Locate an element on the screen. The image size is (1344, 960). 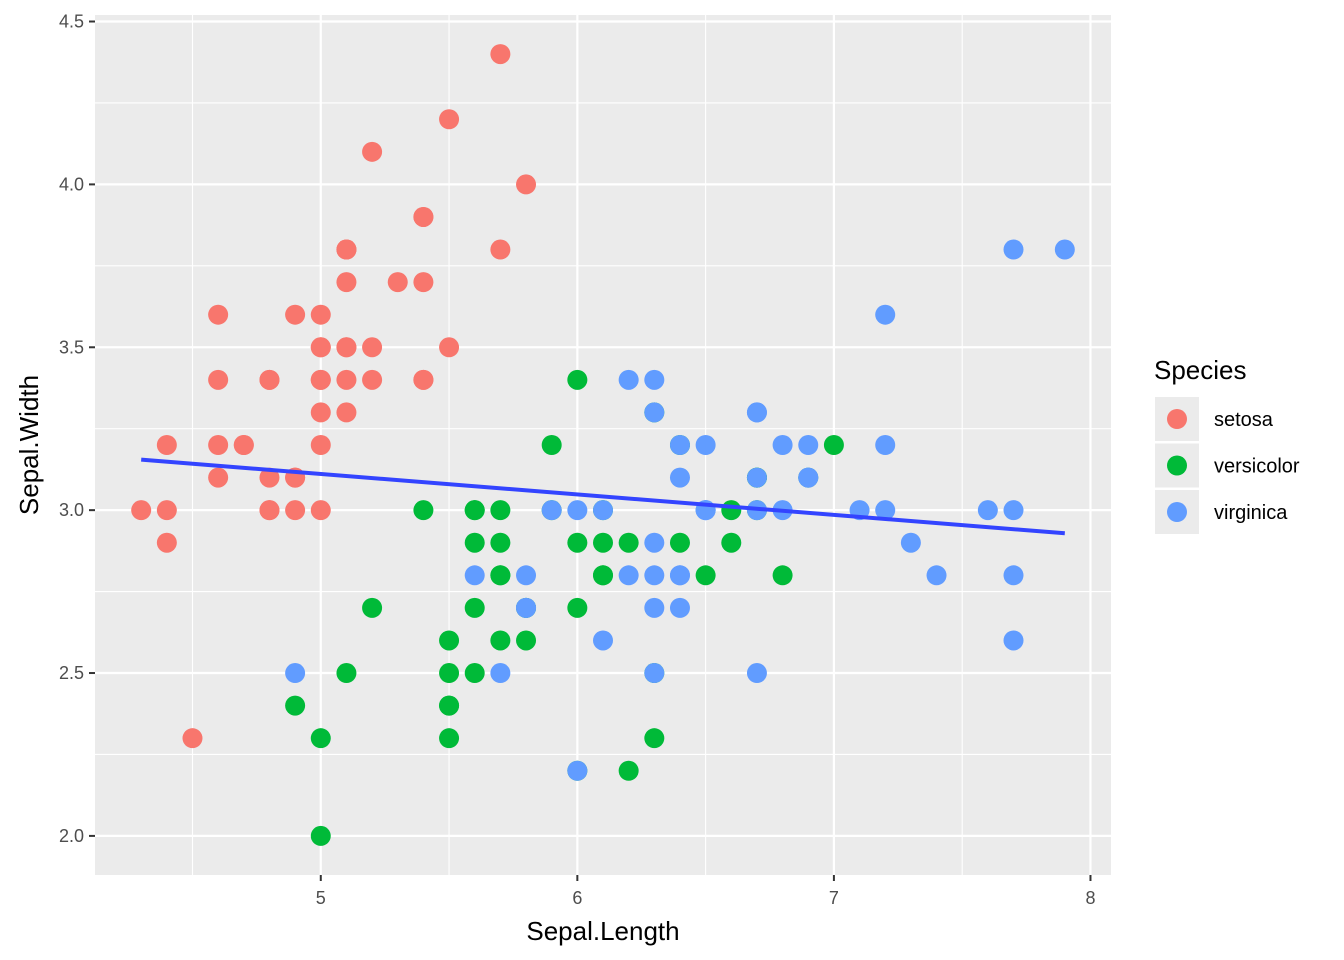
legend-swatch-setosa is located at coordinates (1177, 419).